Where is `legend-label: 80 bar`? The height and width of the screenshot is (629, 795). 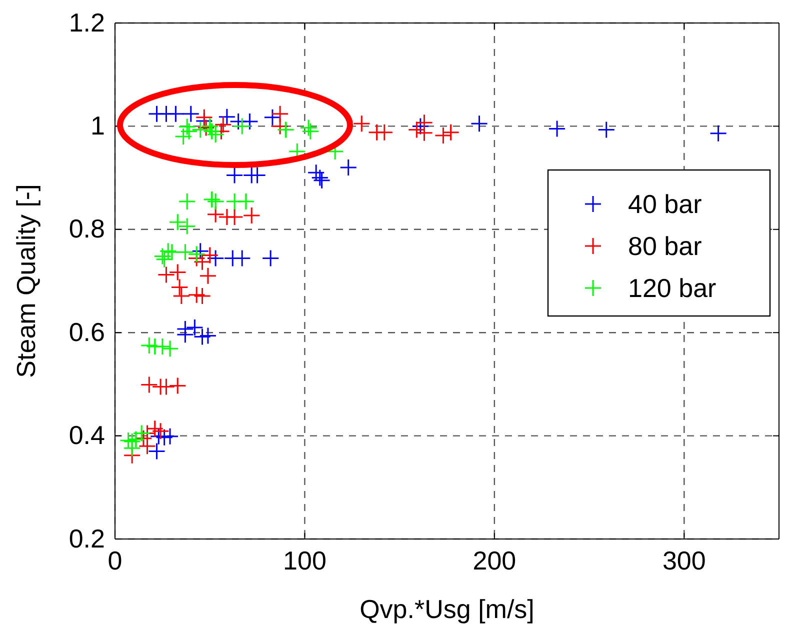 legend-label: 80 bar is located at coordinates (665, 246).